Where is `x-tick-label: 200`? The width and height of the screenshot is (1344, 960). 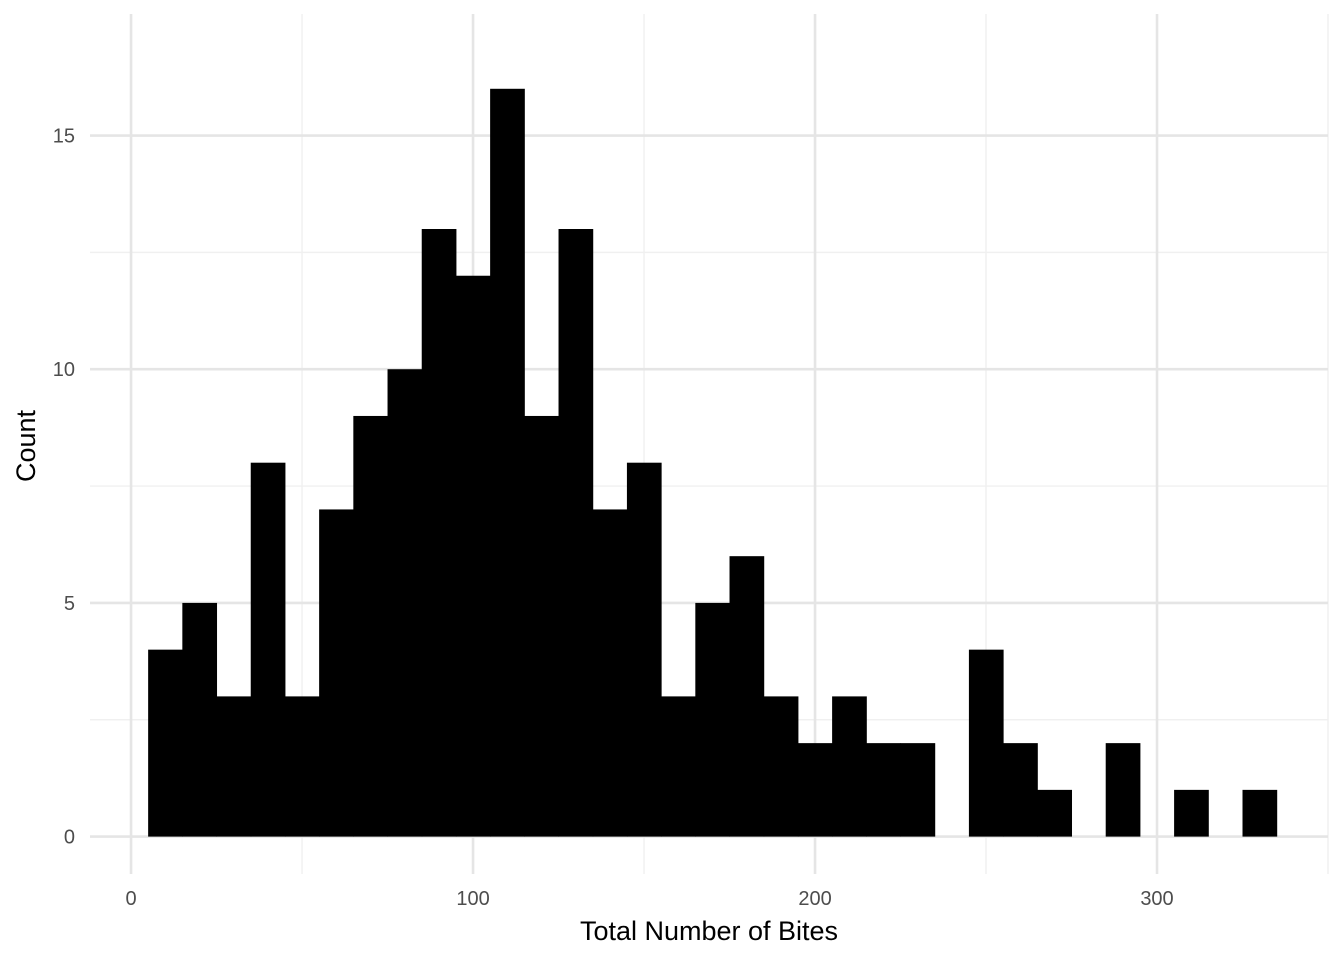 x-tick-label: 200 is located at coordinates (814, 899).